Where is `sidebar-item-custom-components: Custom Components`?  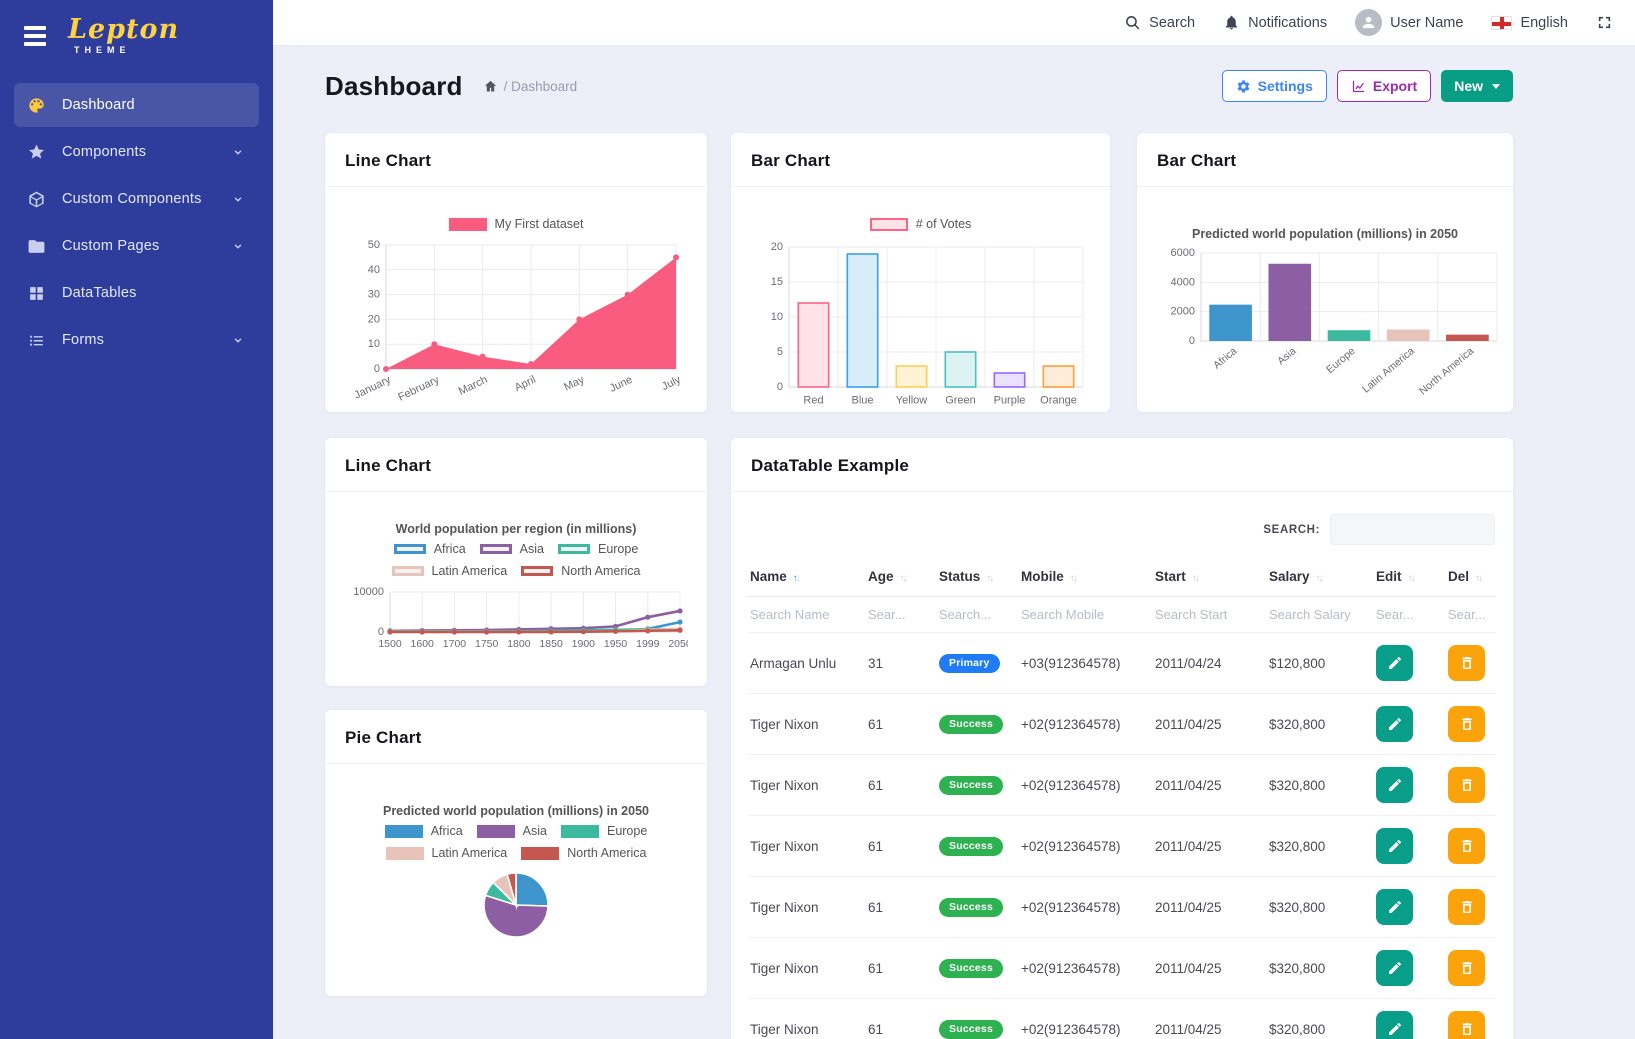
sidebar-item-custom-components: Custom Components is located at coordinates (136, 199).